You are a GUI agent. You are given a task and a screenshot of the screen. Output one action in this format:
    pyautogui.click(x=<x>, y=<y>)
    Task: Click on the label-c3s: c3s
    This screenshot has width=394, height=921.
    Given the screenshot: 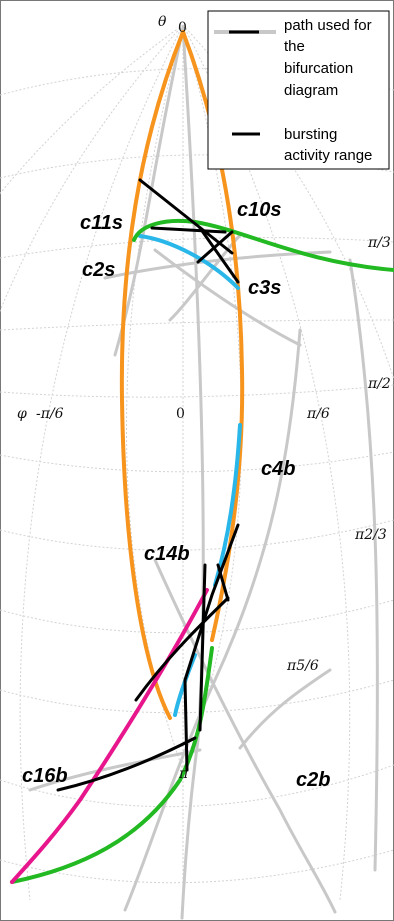 What is the action you would take?
    pyautogui.click(x=264, y=288)
    